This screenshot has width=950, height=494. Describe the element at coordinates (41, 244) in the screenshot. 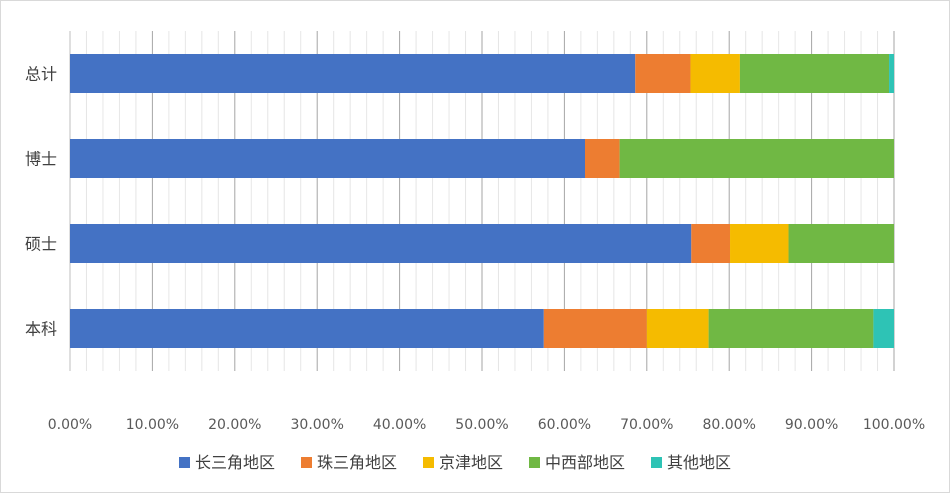

I see `y-category-label: 硕士` at that location.